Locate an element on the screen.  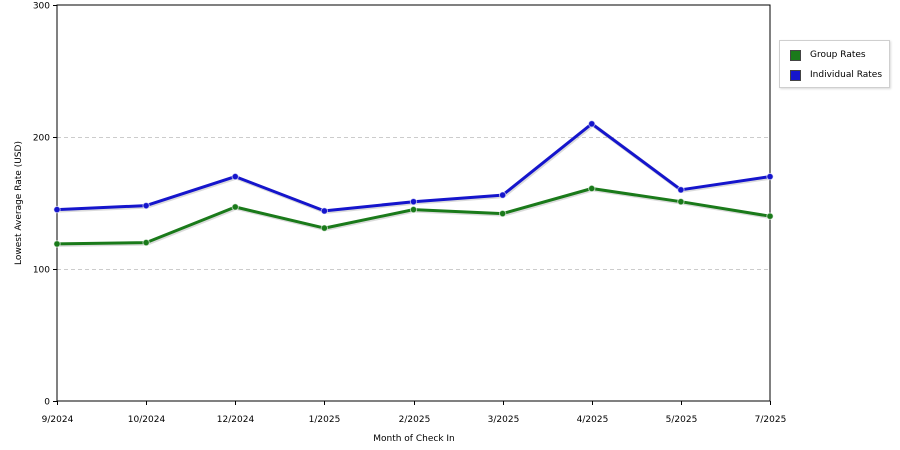
x-tick-label: 10/2024 is located at coordinates (147, 420).